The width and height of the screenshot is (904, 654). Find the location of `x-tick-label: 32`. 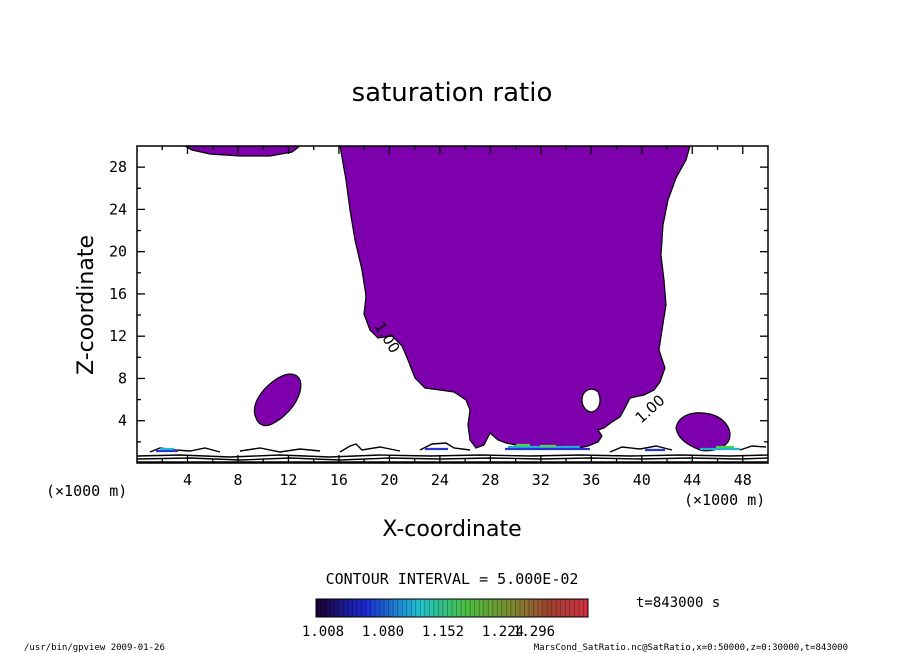

x-tick-label: 32 is located at coordinates (541, 480).